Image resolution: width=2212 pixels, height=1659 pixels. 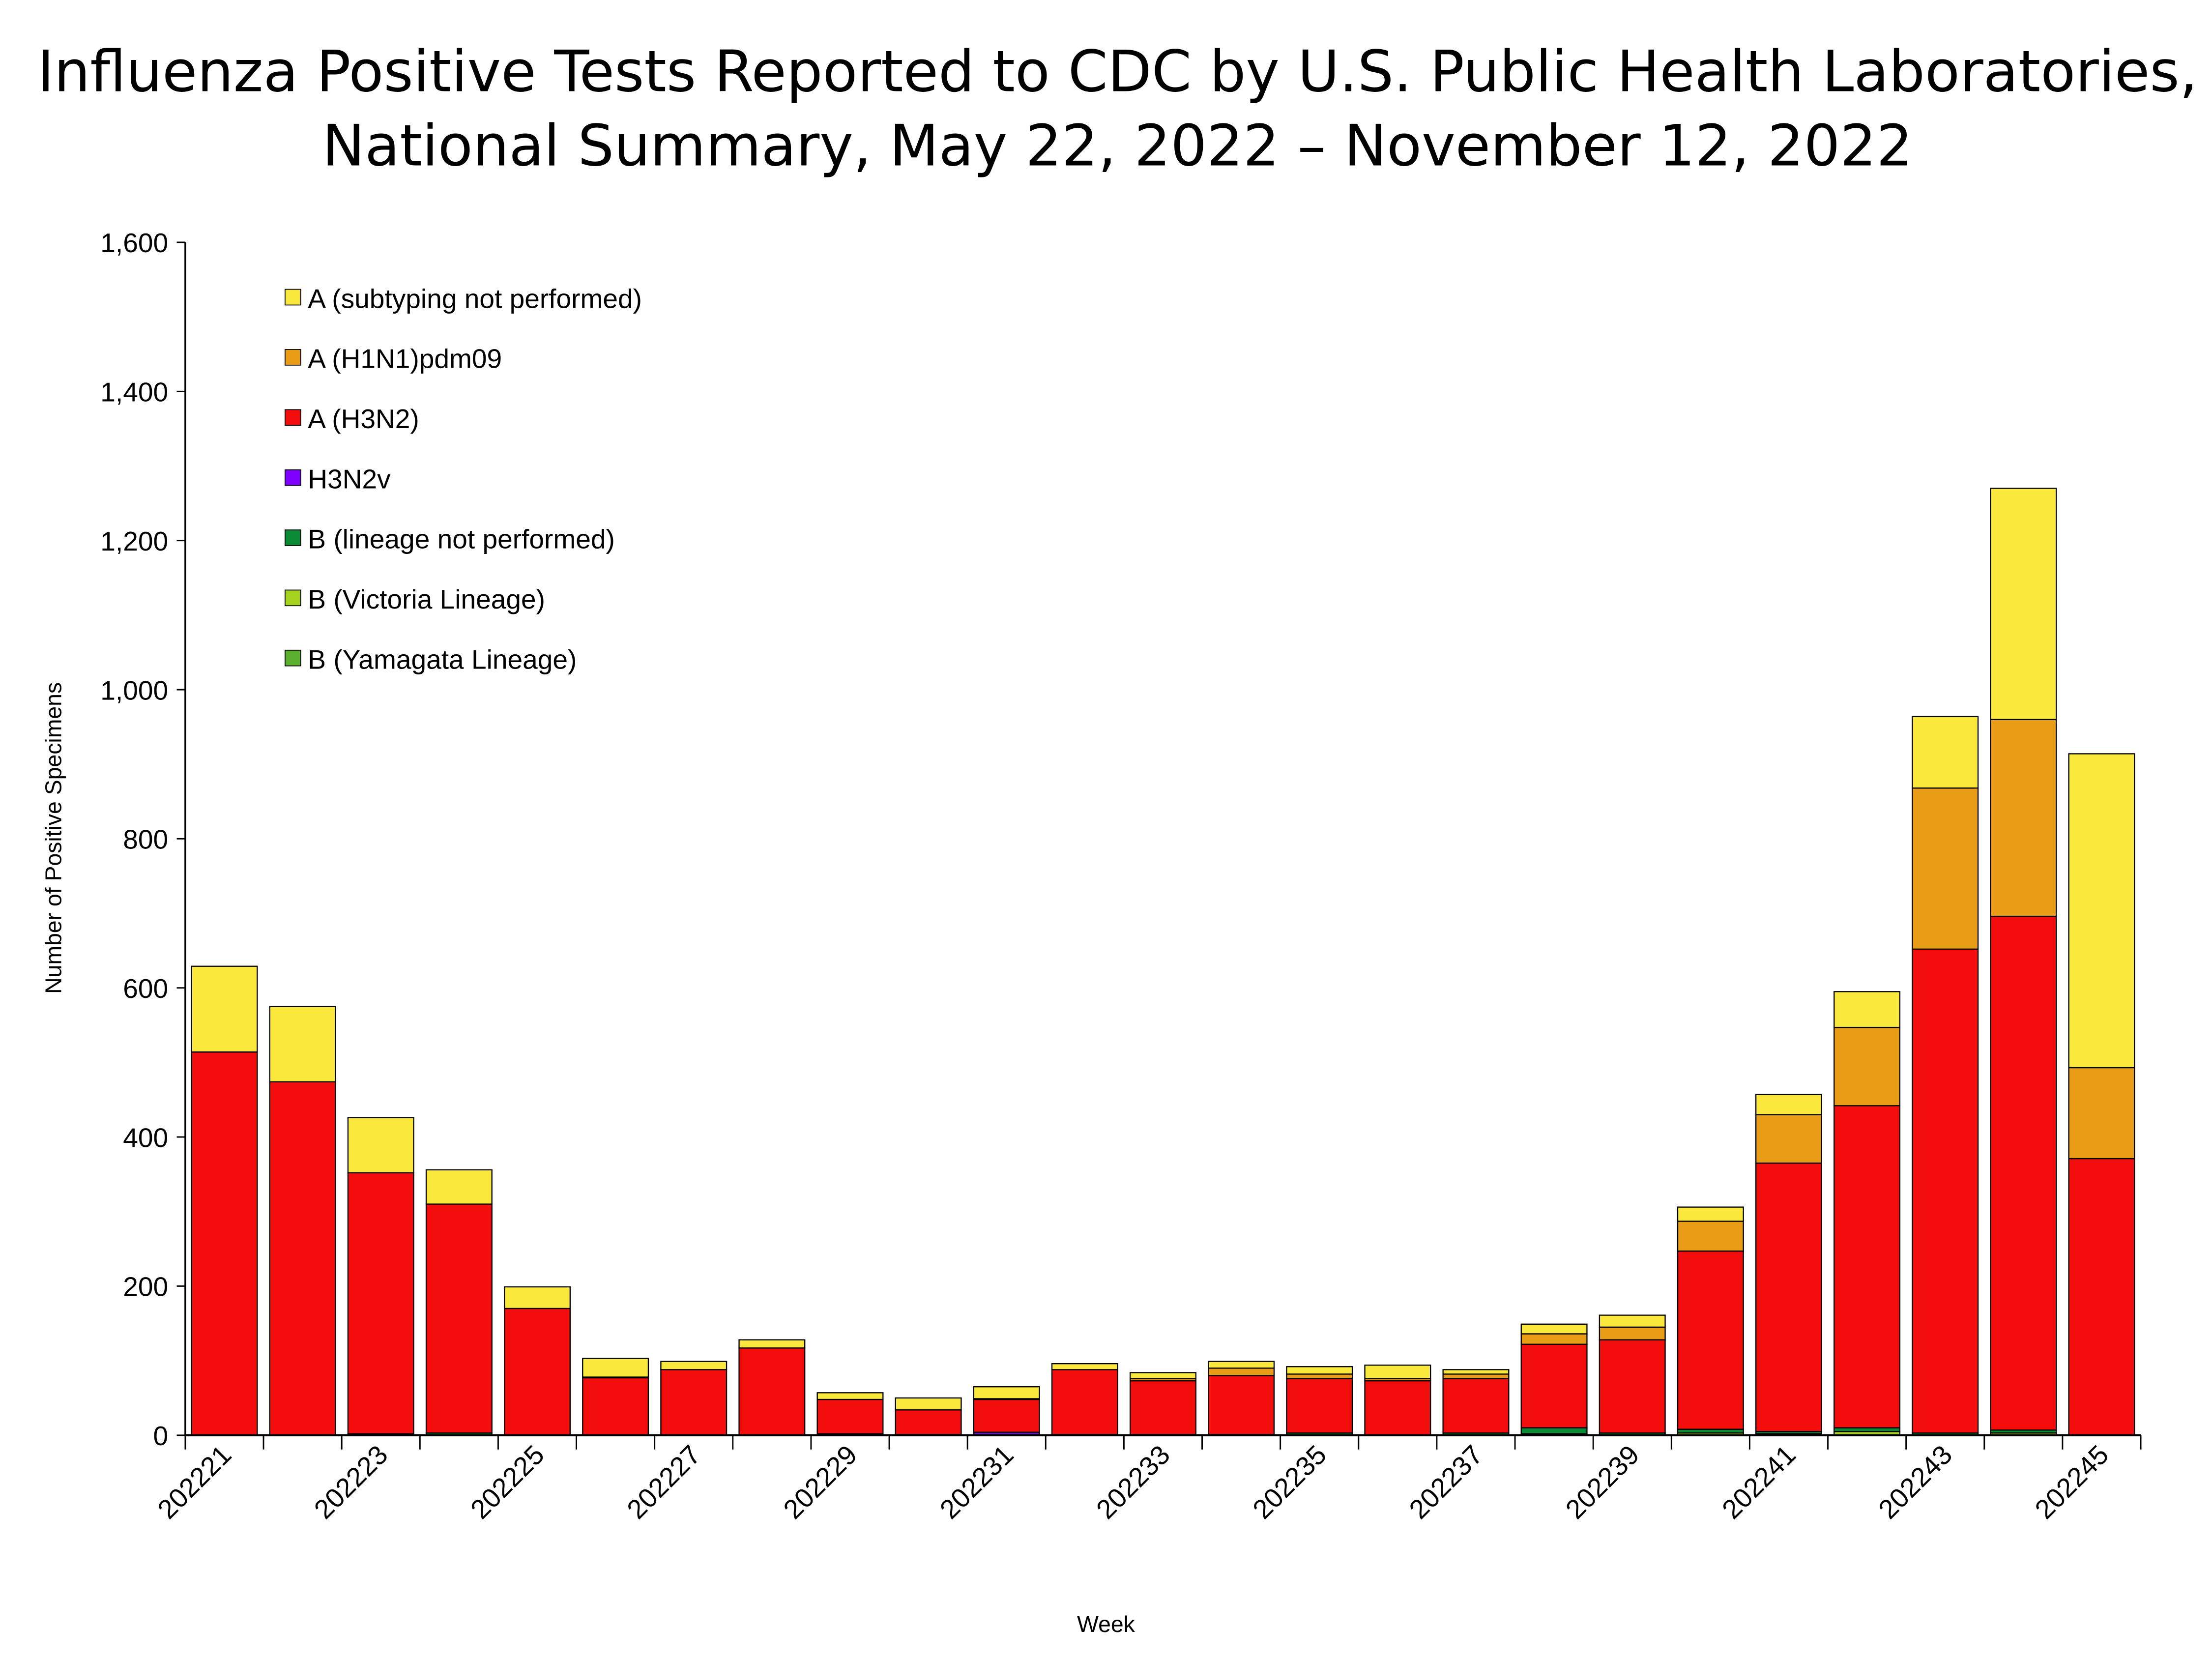 What do you see at coordinates (225, 1243) in the screenshot?
I see `bar-segment-202221-s4` at bounding box center [225, 1243].